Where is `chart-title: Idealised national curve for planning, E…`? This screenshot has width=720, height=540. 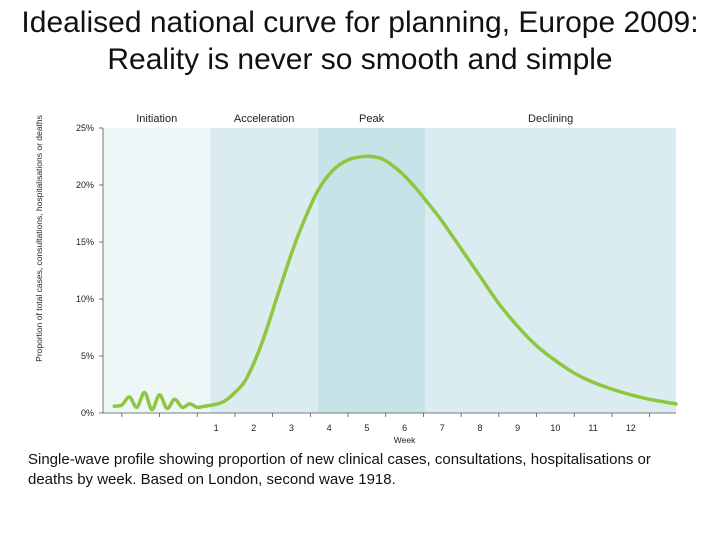
chart-title: Idealised national curve for planning, E… is located at coordinates (360, 41).